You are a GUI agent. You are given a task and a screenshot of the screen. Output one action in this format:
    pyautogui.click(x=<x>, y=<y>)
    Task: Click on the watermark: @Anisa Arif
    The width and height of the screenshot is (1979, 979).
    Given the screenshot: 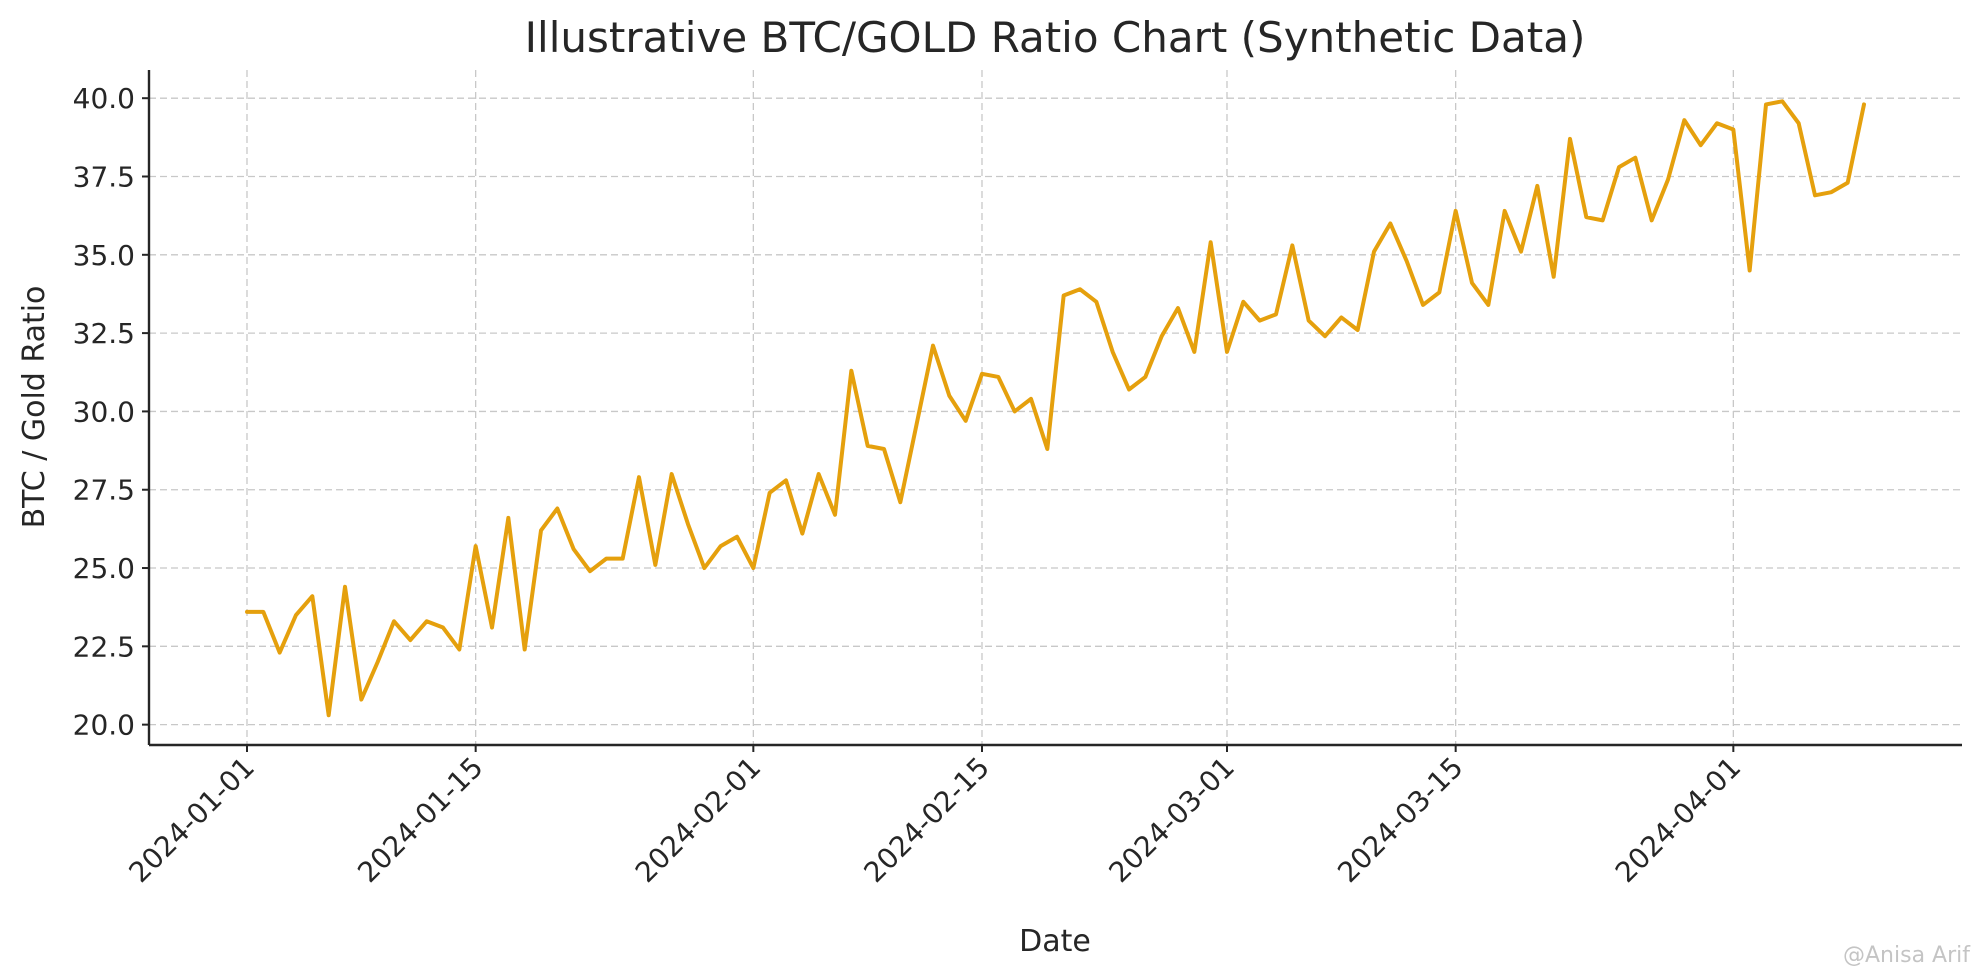 What is the action you would take?
    pyautogui.click(x=1907, y=955)
    